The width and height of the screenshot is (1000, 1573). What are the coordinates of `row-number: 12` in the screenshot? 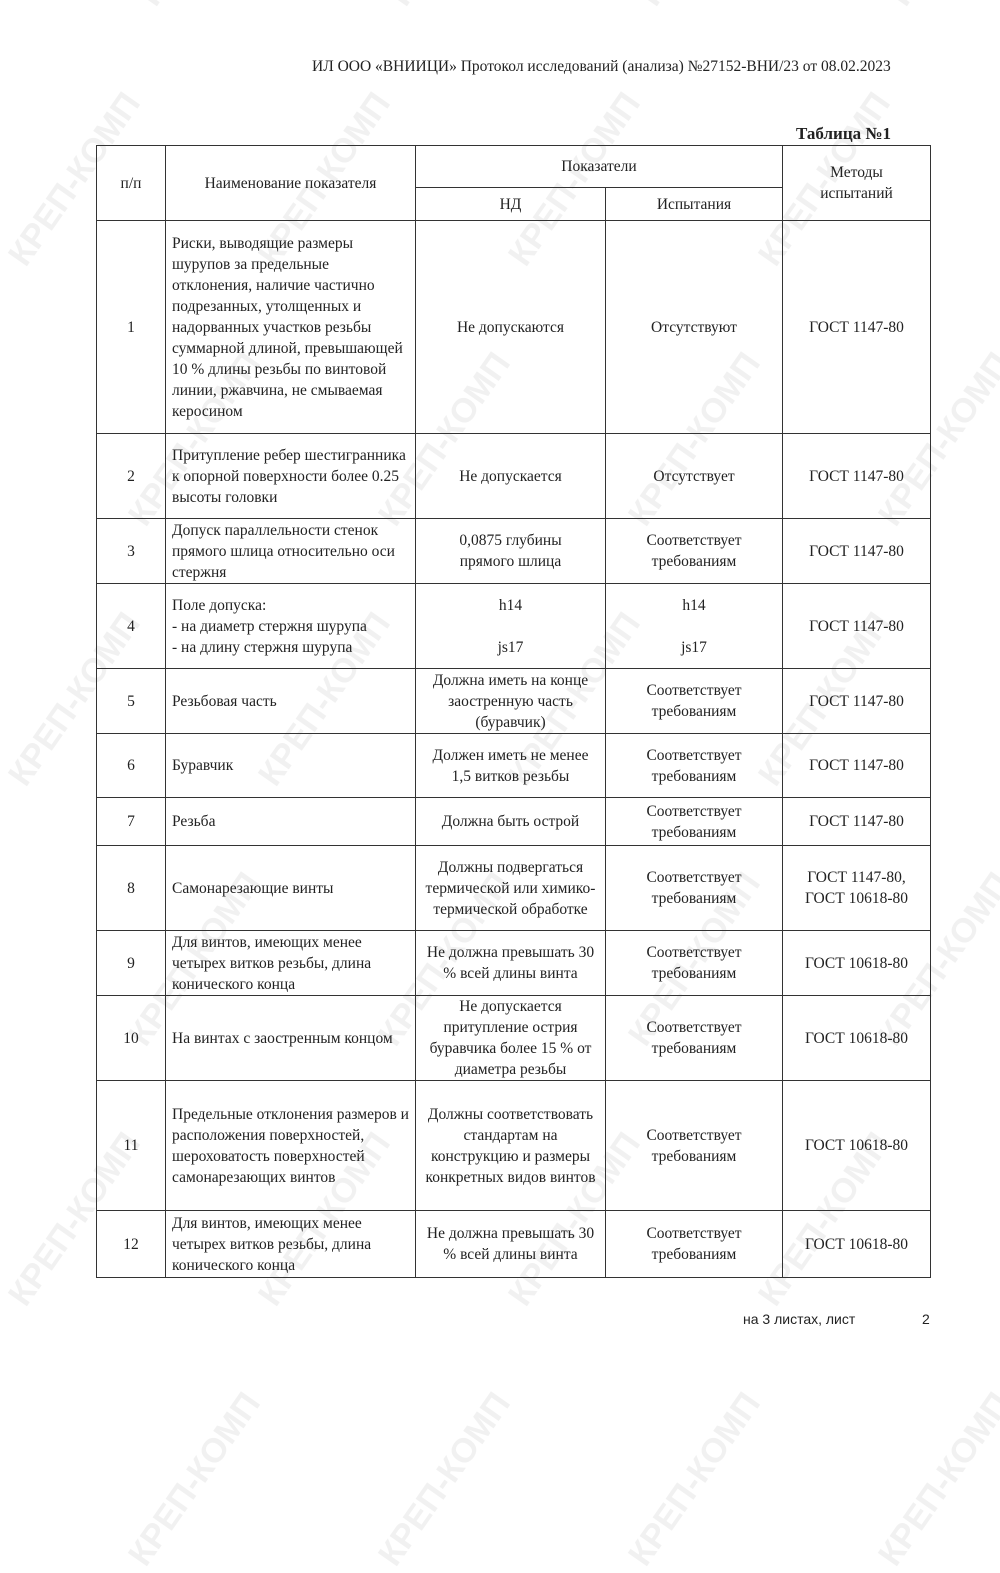 It's located at (131, 1244).